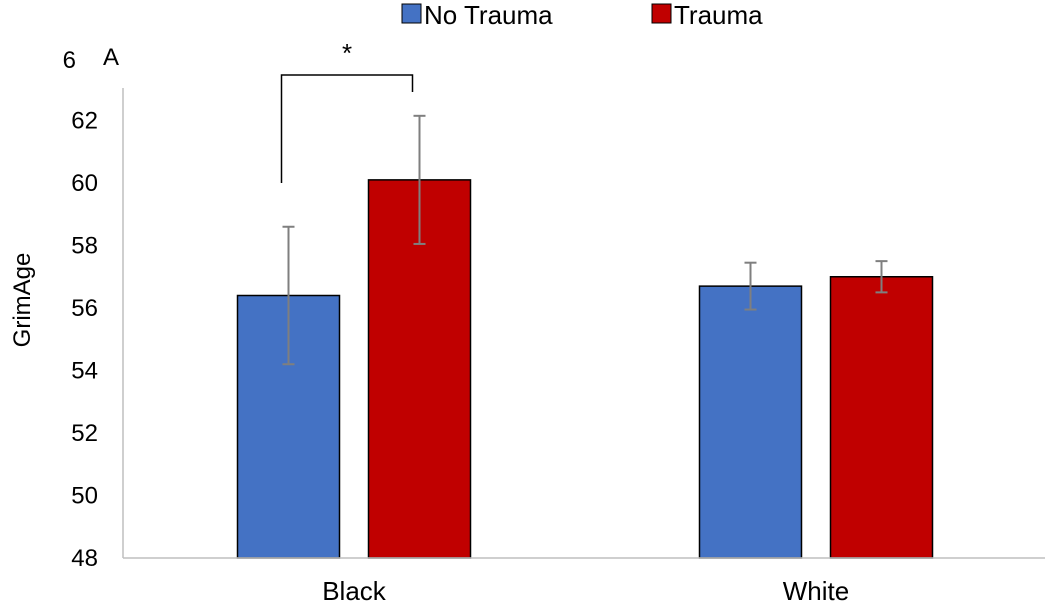 This screenshot has width=1050, height=605. I want to click on x-tick-label: White, so click(816, 590).